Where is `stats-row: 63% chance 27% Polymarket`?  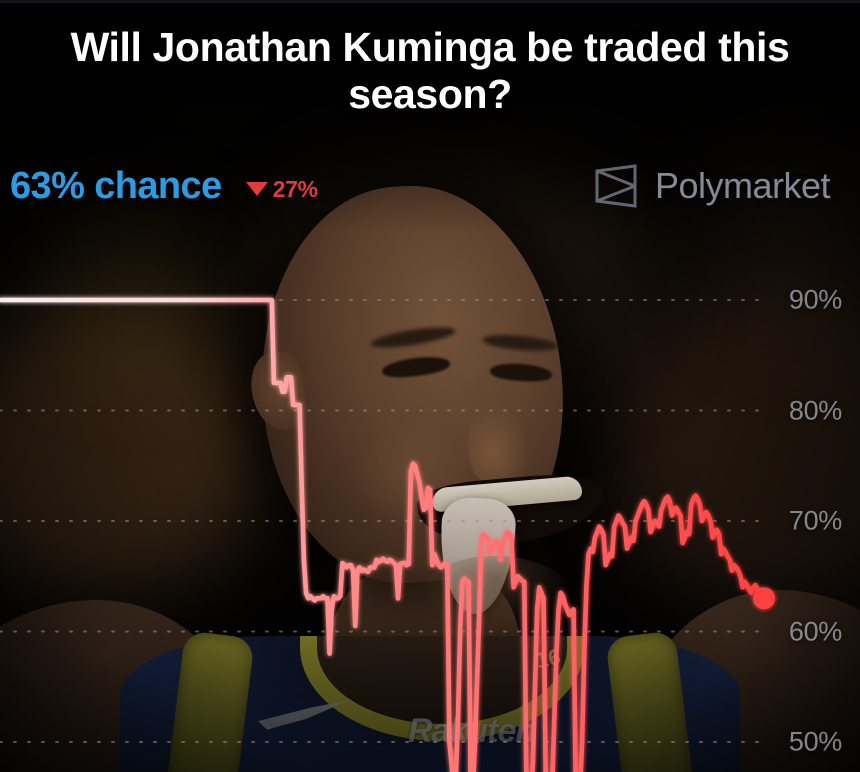 stats-row: 63% chance 27% Polymarket is located at coordinates (430, 186).